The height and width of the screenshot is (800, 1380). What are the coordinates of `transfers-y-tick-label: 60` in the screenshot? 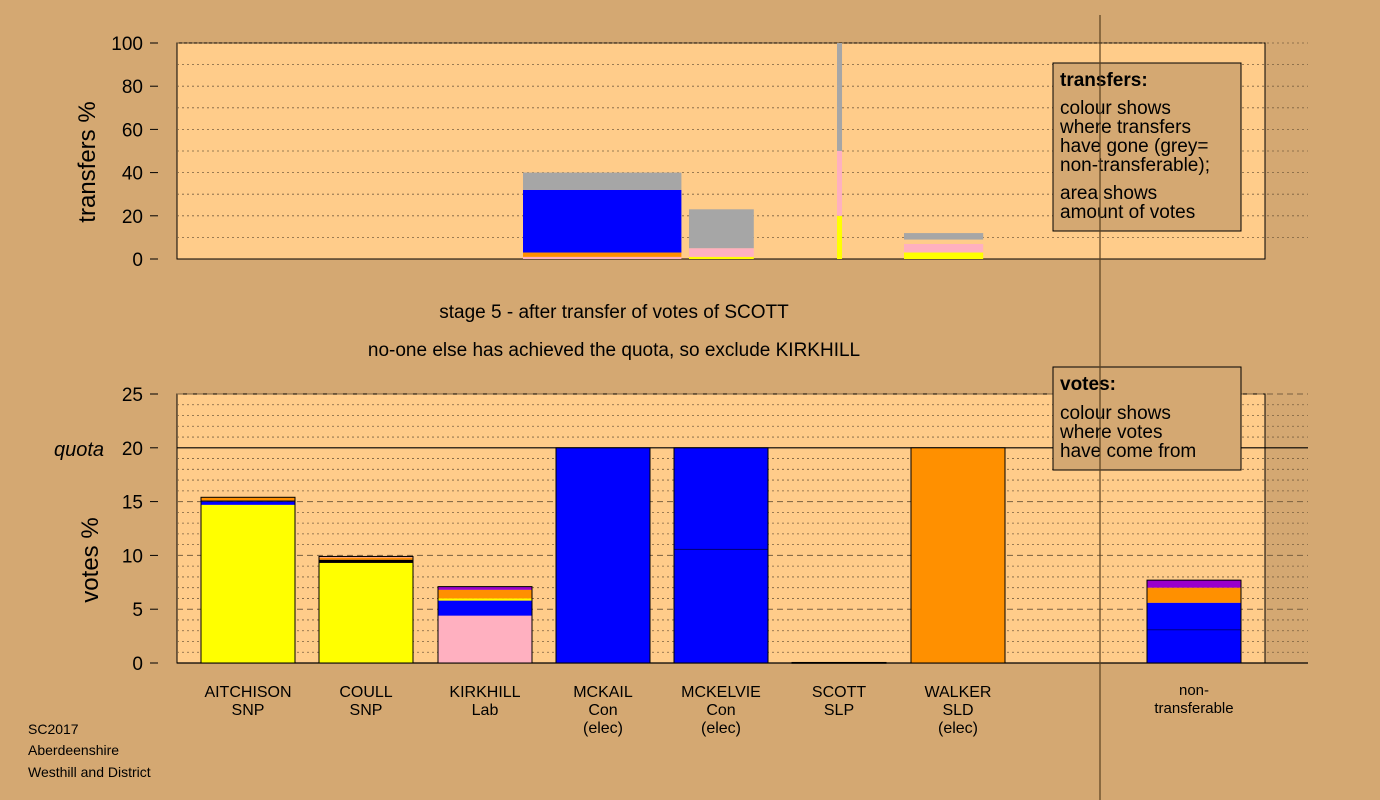 It's located at (132, 130).